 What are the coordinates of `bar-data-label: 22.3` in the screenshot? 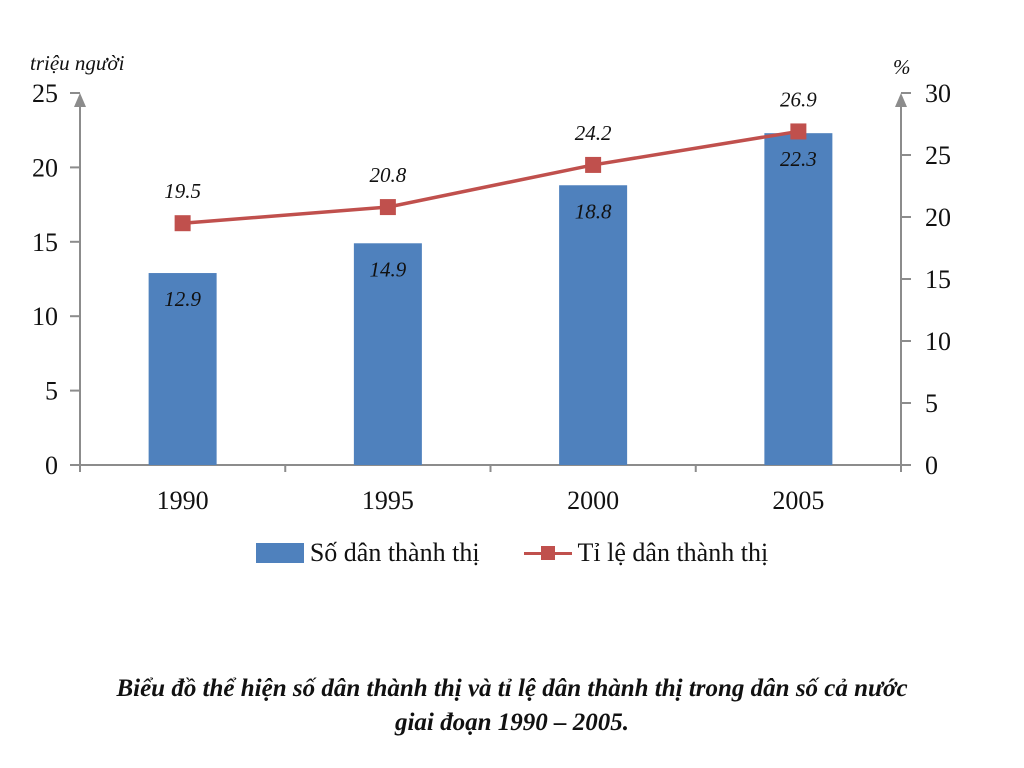 It's located at (798, 159).